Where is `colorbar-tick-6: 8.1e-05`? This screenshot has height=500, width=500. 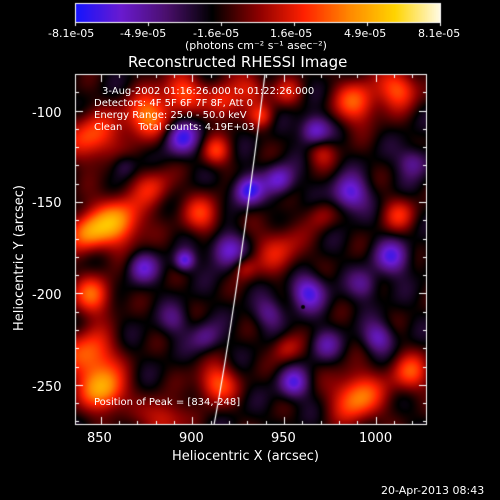
colorbar-tick-6: 8.1e-05 is located at coordinates (439, 33).